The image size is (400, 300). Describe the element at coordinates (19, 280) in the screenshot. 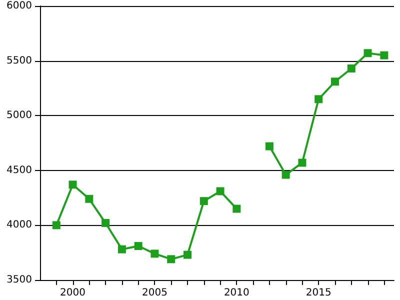

I see `y-tick-label: 3500` at that location.